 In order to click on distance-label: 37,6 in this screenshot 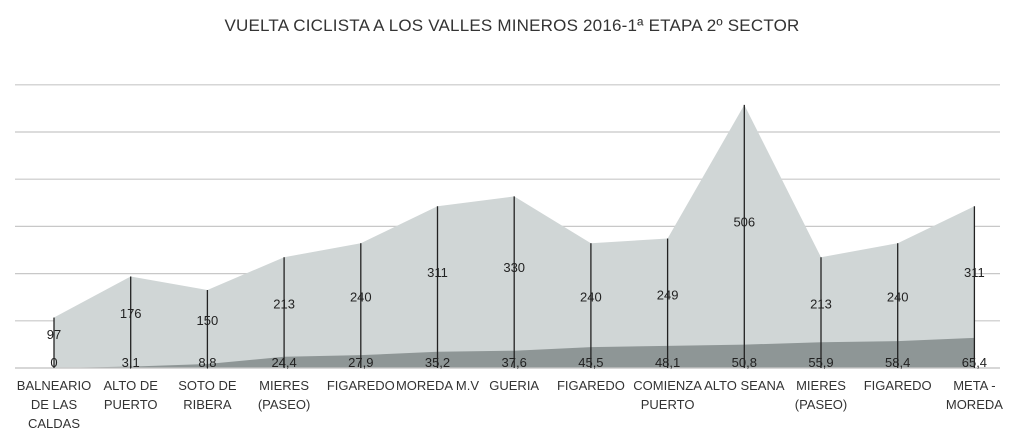, I will do `click(514, 362)`.